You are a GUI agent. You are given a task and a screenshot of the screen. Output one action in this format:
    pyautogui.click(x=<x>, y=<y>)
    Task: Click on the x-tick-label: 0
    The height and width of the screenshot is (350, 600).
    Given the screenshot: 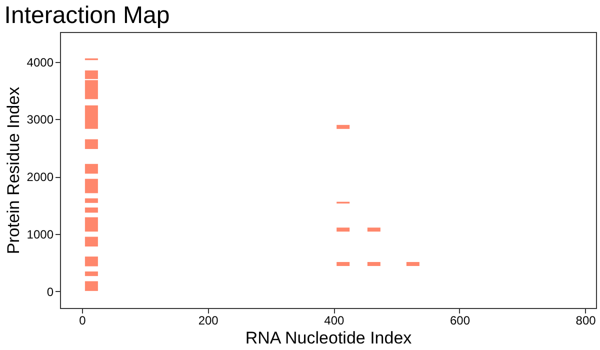 What is the action you would take?
    pyautogui.click(x=82, y=321)
    